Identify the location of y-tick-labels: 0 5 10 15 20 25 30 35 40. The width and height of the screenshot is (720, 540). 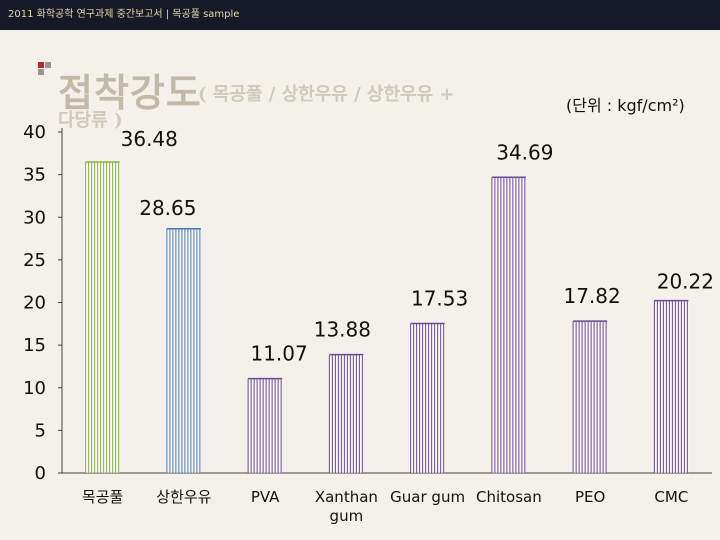
(42, 303).